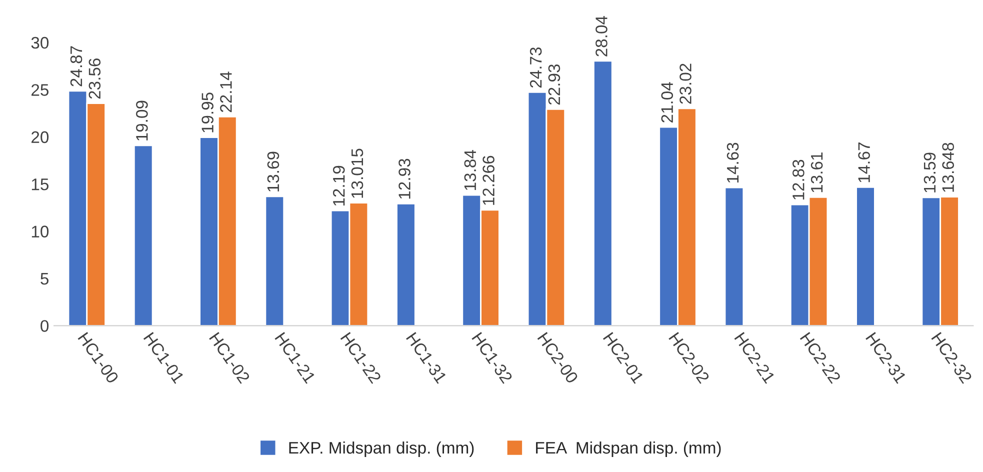  Describe the element at coordinates (628, 449) in the screenshot. I see `legend-label: FEA Midspan disp. (mm)` at that location.